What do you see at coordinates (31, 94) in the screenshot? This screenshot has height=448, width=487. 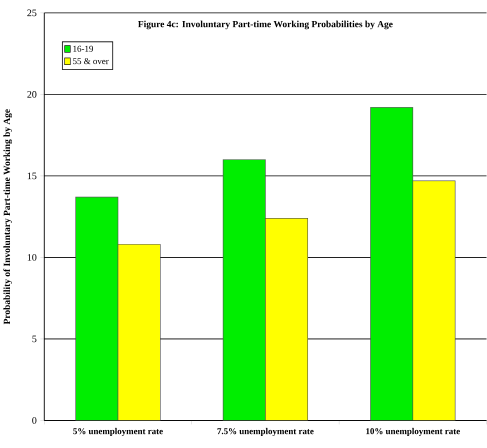 I see `y-tick-label: 20` at bounding box center [31, 94].